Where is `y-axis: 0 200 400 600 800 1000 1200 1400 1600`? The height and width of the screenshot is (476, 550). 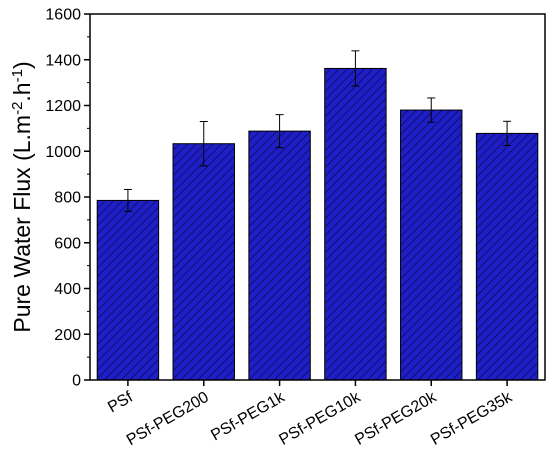
y-axis: 0 200 400 600 800 1000 1200 1400 1600 is located at coordinates (67, 198).